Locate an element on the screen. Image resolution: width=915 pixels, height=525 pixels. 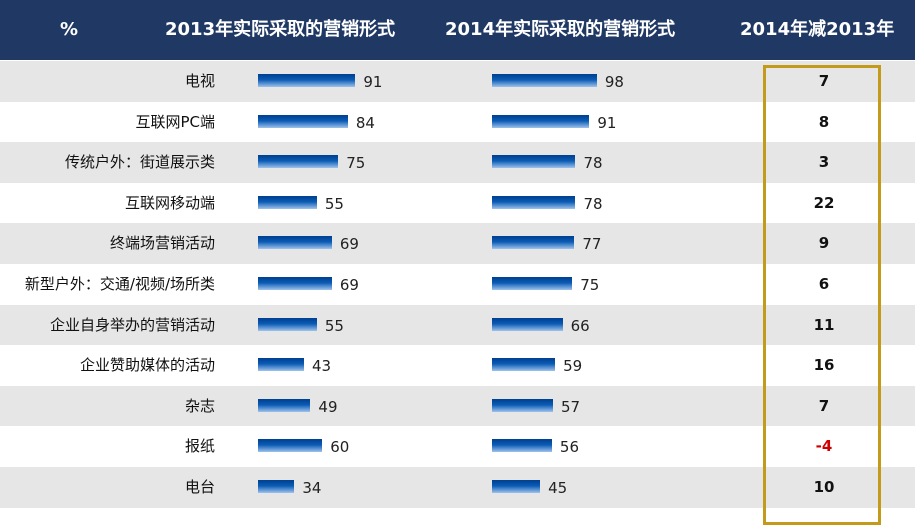
difference-value: 11 is located at coordinates (824, 324).